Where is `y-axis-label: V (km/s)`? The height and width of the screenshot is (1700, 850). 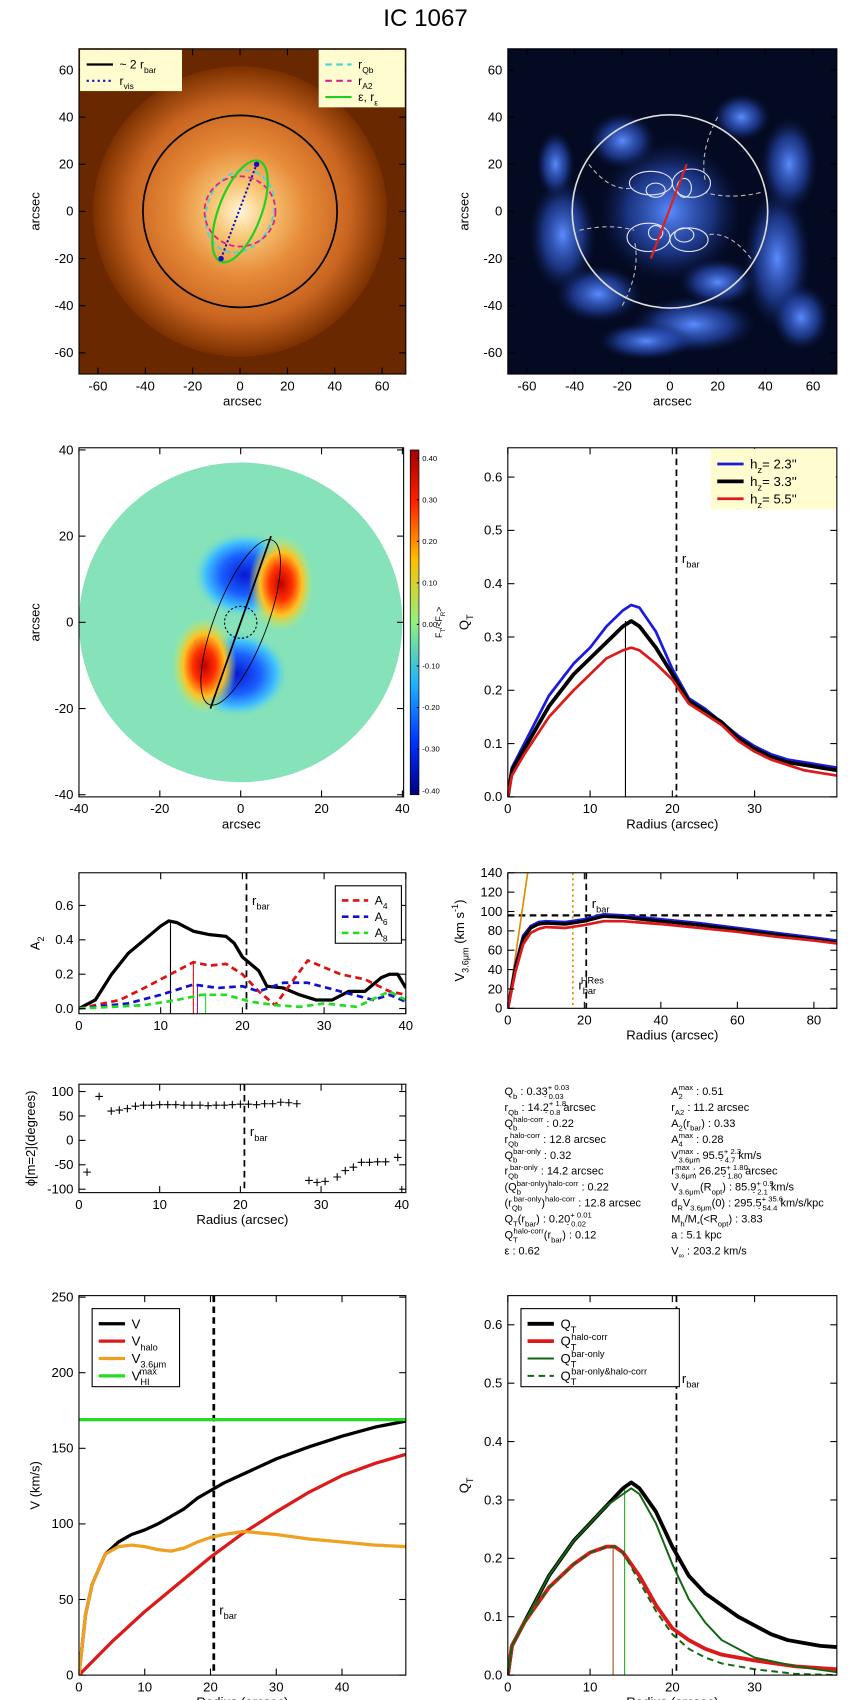
y-axis-label: V (km/s) is located at coordinates (34, 1485).